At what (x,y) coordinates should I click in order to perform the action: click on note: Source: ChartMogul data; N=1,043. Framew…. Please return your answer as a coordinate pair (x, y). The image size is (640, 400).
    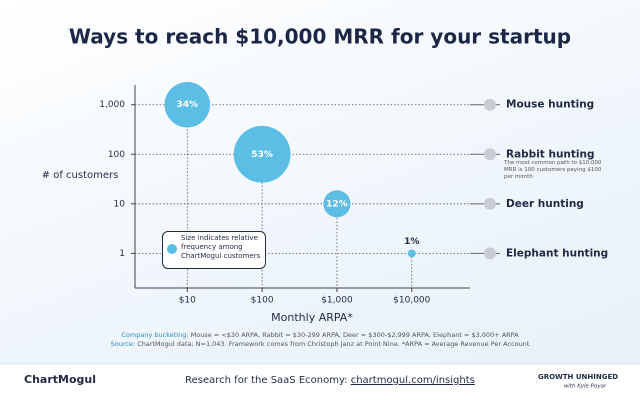
    Looking at the image, I should click on (320, 344).